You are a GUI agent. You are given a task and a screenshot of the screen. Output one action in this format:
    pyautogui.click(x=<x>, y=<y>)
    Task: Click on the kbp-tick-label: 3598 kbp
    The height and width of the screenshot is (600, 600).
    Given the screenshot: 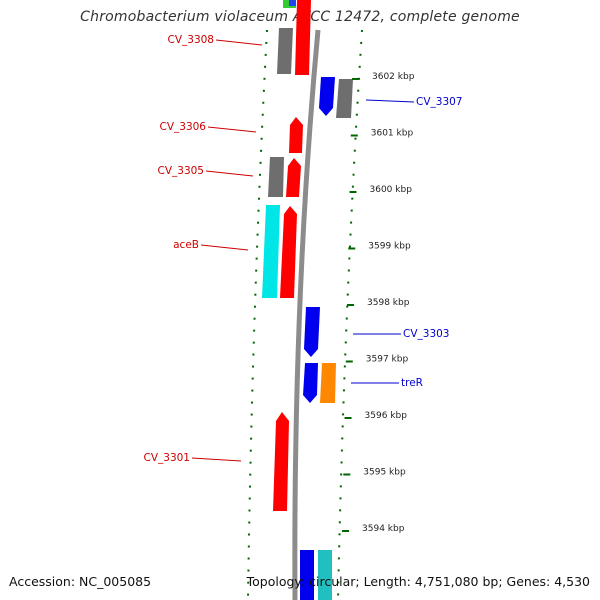 What is the action you would take?
    pyautogui.click(x=388, y=303)
    